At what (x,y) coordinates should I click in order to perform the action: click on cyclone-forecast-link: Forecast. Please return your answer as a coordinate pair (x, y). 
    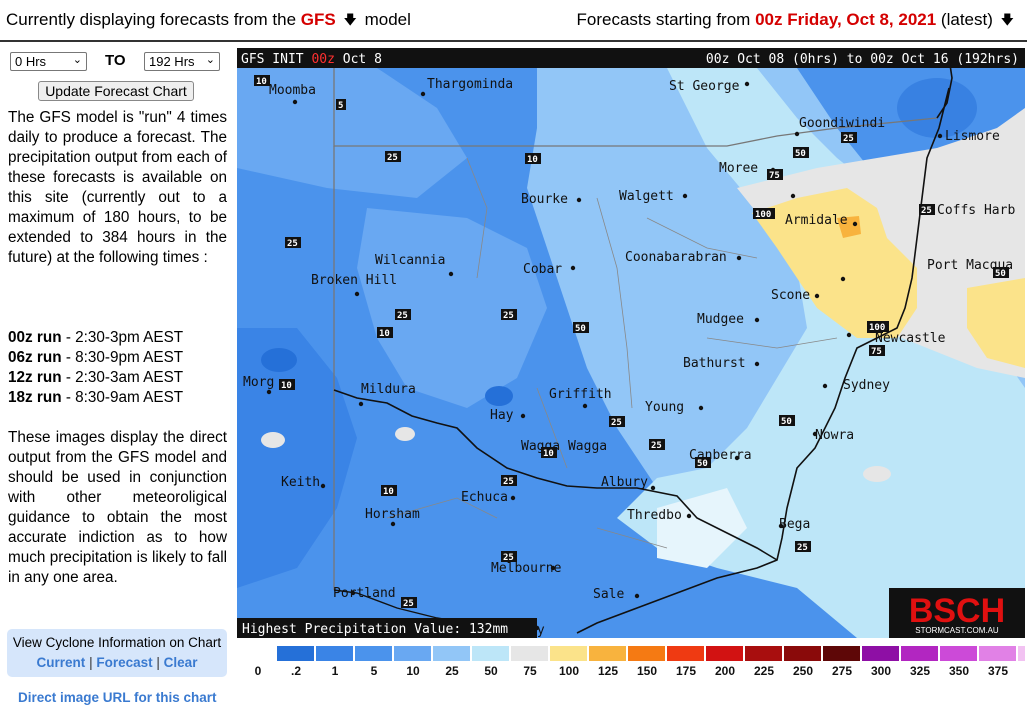
    Looking at the image, I should click on (124, 662).